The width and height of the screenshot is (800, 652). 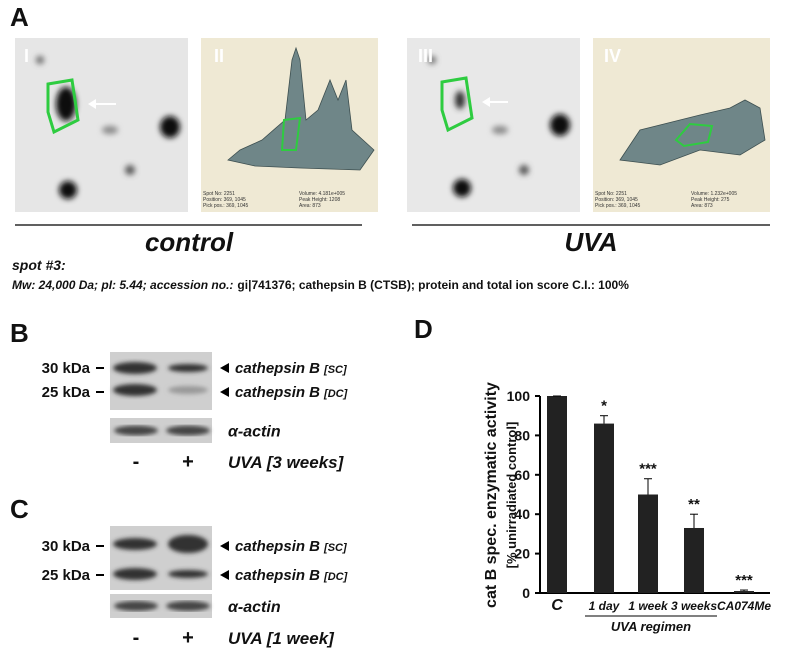 What do you see at coordinates (19, 509) in the screenshot?
I see `panel-label: C` at bounding box center [19, 509].